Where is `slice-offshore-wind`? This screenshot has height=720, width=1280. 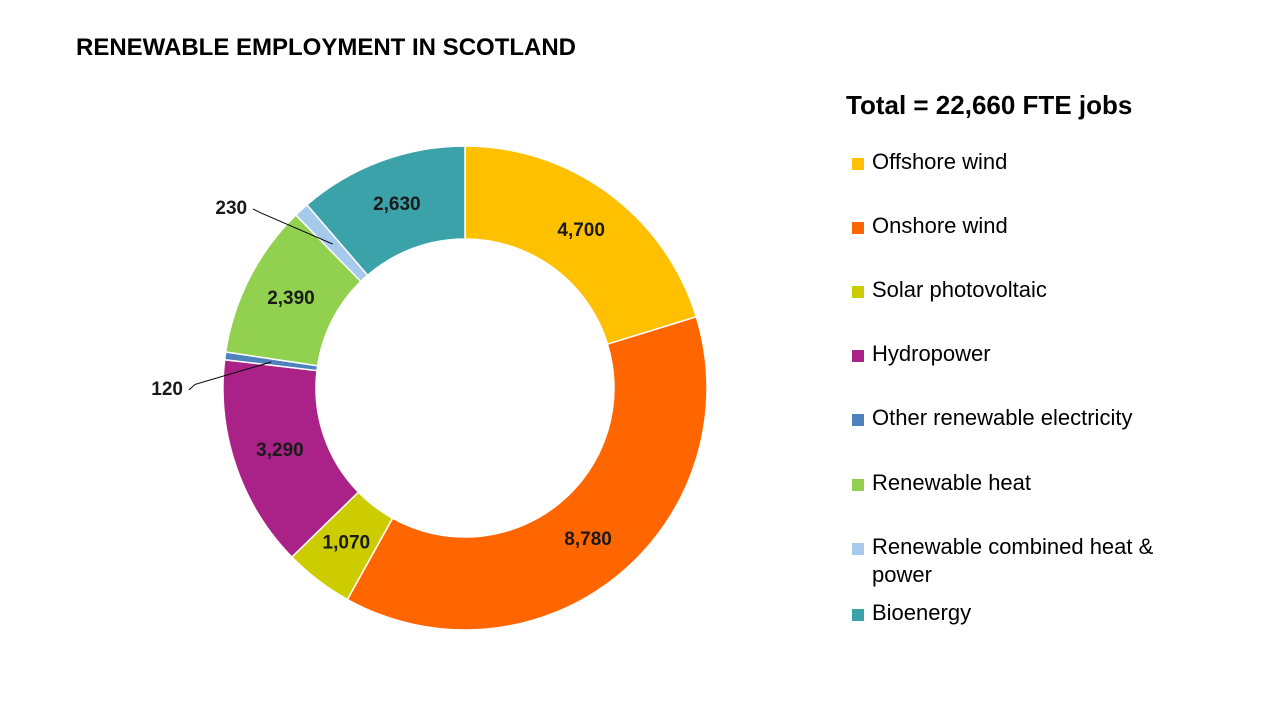 slice-offshore-wind is located at coordinates (581, 245).